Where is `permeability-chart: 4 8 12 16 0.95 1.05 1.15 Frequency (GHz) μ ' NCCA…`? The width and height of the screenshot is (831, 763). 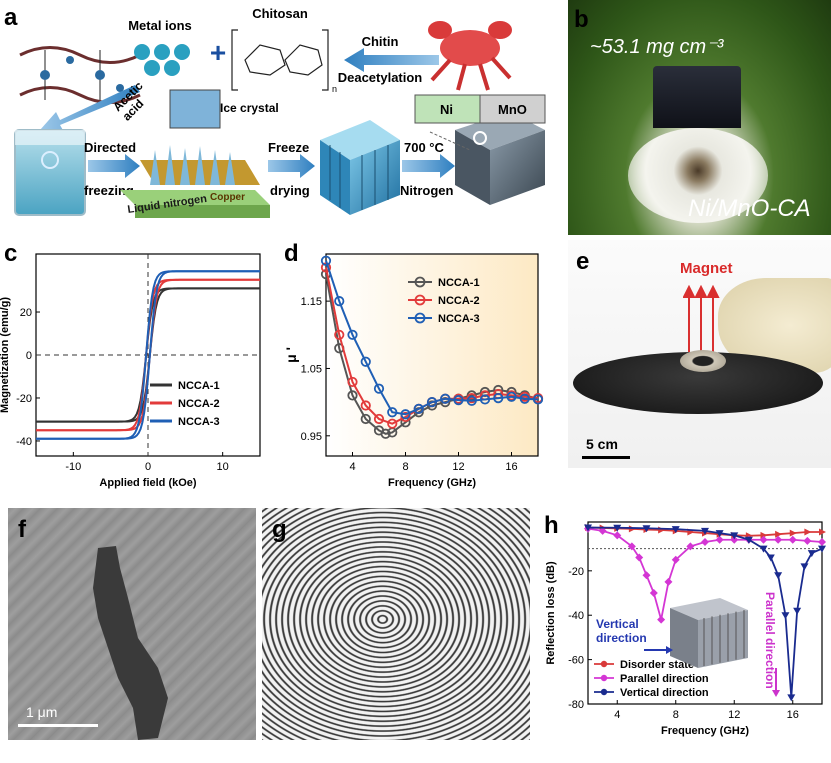
permeability-chart: 4 8 12 16 0.95 1.05 1.15 Frequency (GHz) μ ' NCCA… is located at coordinates (413, 371).